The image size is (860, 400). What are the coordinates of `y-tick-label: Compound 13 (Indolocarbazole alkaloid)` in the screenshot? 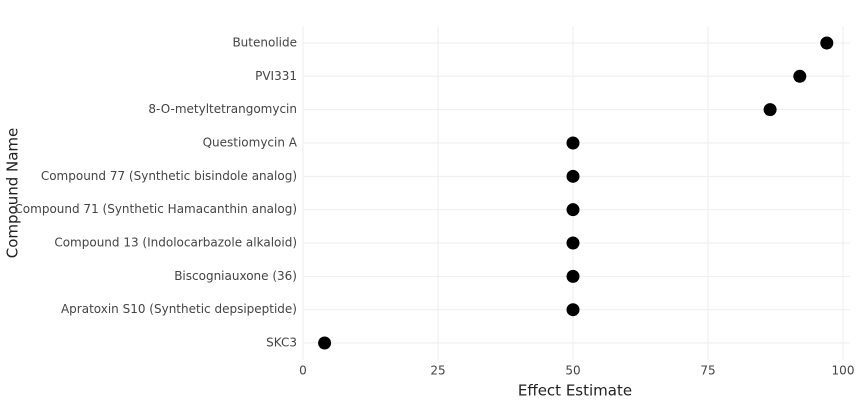 It's located at (175, 243).